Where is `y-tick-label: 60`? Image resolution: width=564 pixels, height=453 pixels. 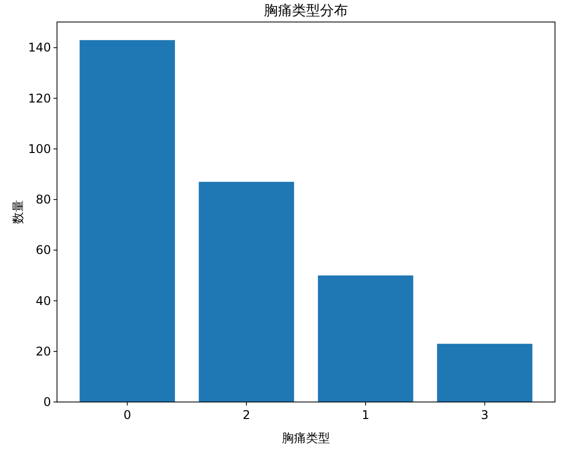
y-tick-label: 60 is located at coordinates (43, 250).